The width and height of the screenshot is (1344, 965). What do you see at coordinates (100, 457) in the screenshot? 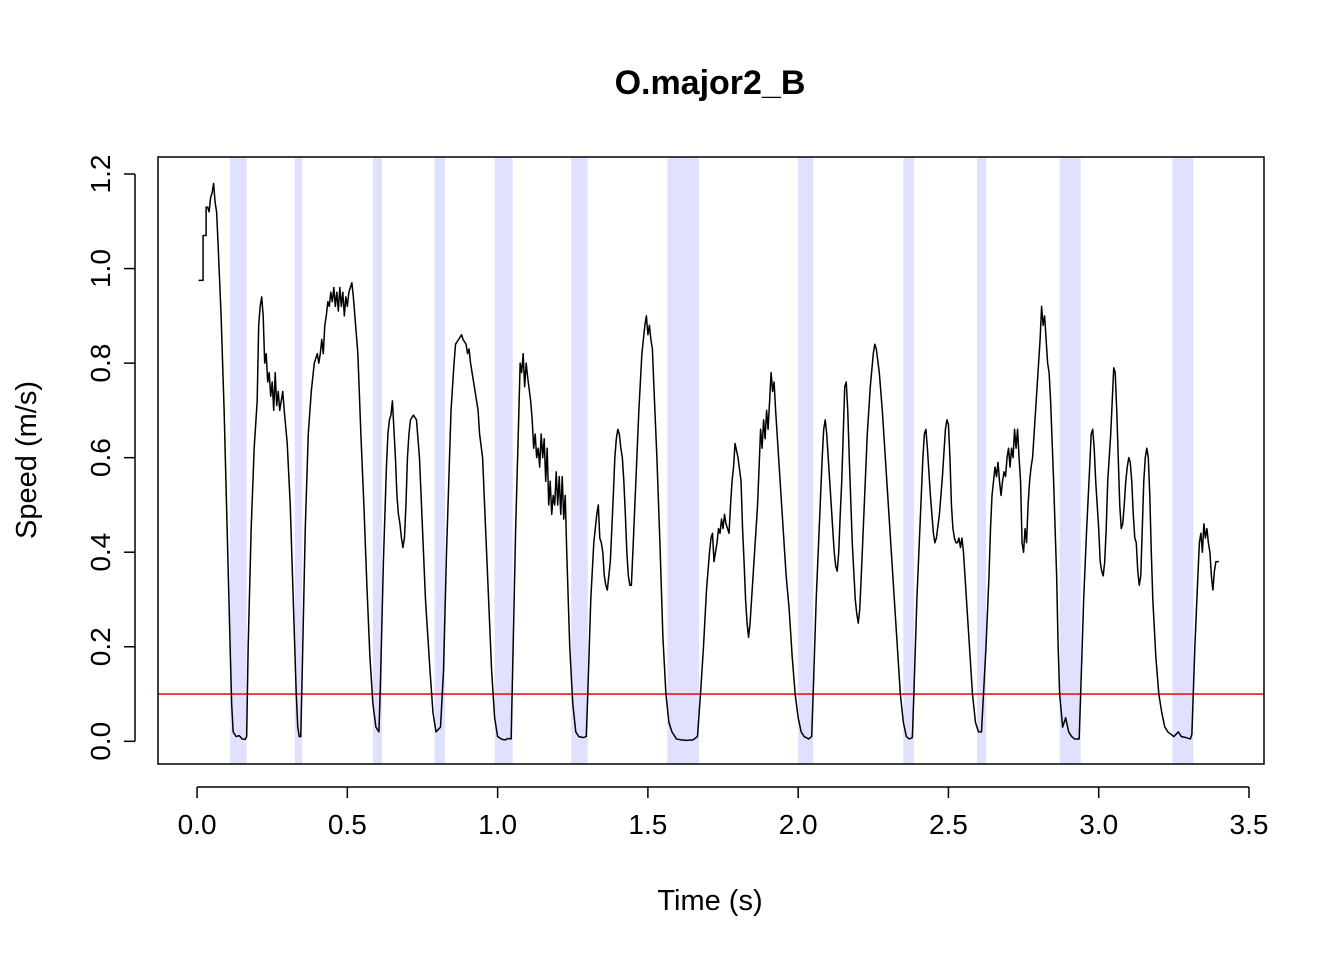
I see `y-tick-label-3: 0.6` at bounding box center [100, 457].